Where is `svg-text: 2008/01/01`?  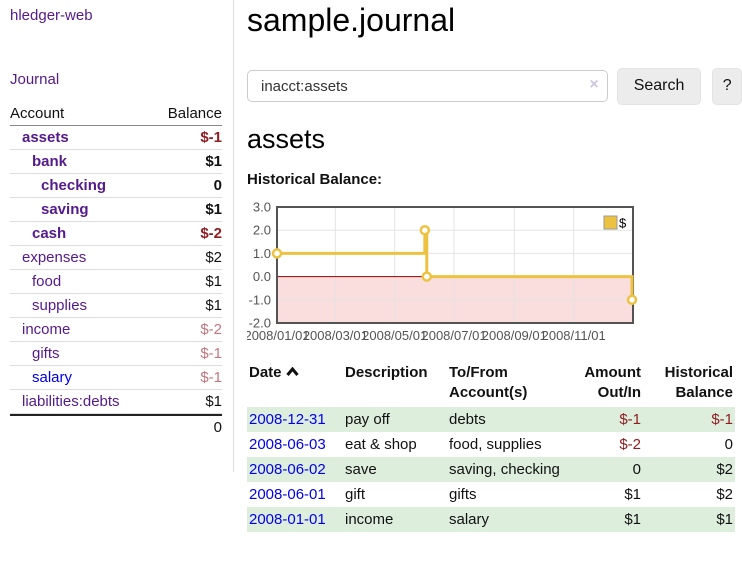
svg-text: 2008/01/01 is located at coordinates (278, 335).